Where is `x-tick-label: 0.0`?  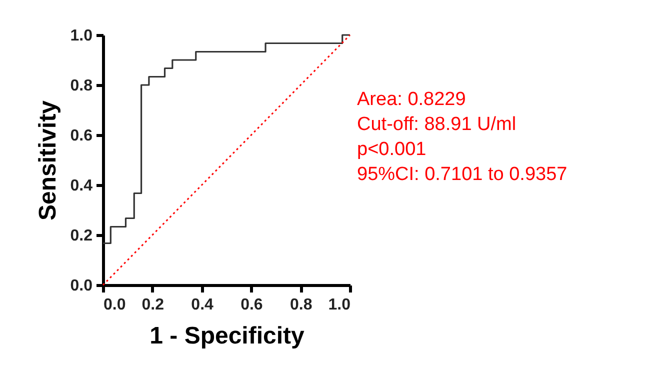
x-tick-label: 0.0 is located at coordinates (115, 305).